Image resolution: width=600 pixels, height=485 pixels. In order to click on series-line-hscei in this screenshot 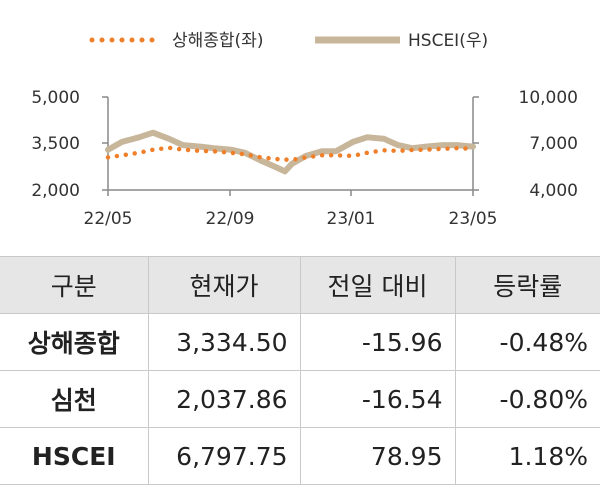, I will do `click(290, 152)`.